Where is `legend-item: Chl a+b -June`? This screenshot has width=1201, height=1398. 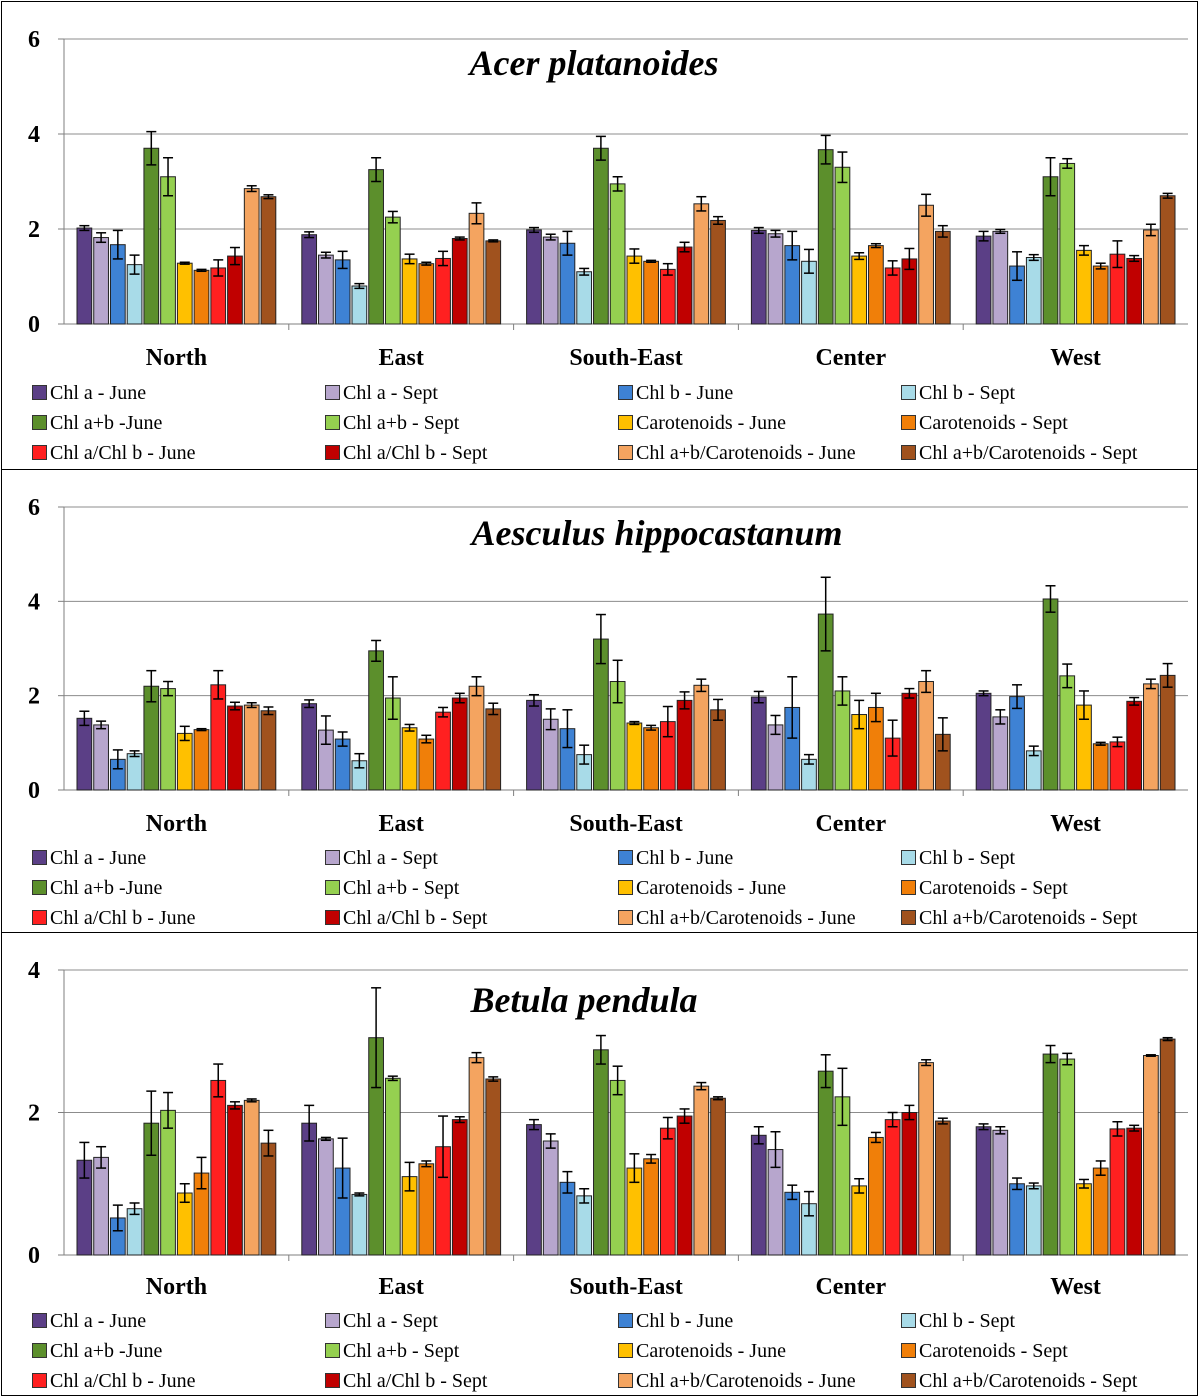 legend-item: Chl a+b -June is located at coordinates (97, 1351).